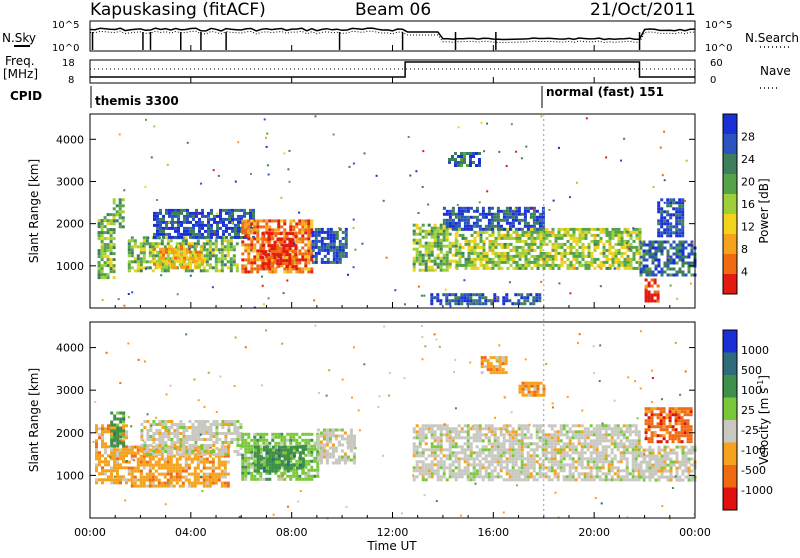 This screenshot has width=800, height=558. What do you see at coordinates (730, 144) in the screenshot?
I see `colorbar-swatch` at bounding box center [730, 144].